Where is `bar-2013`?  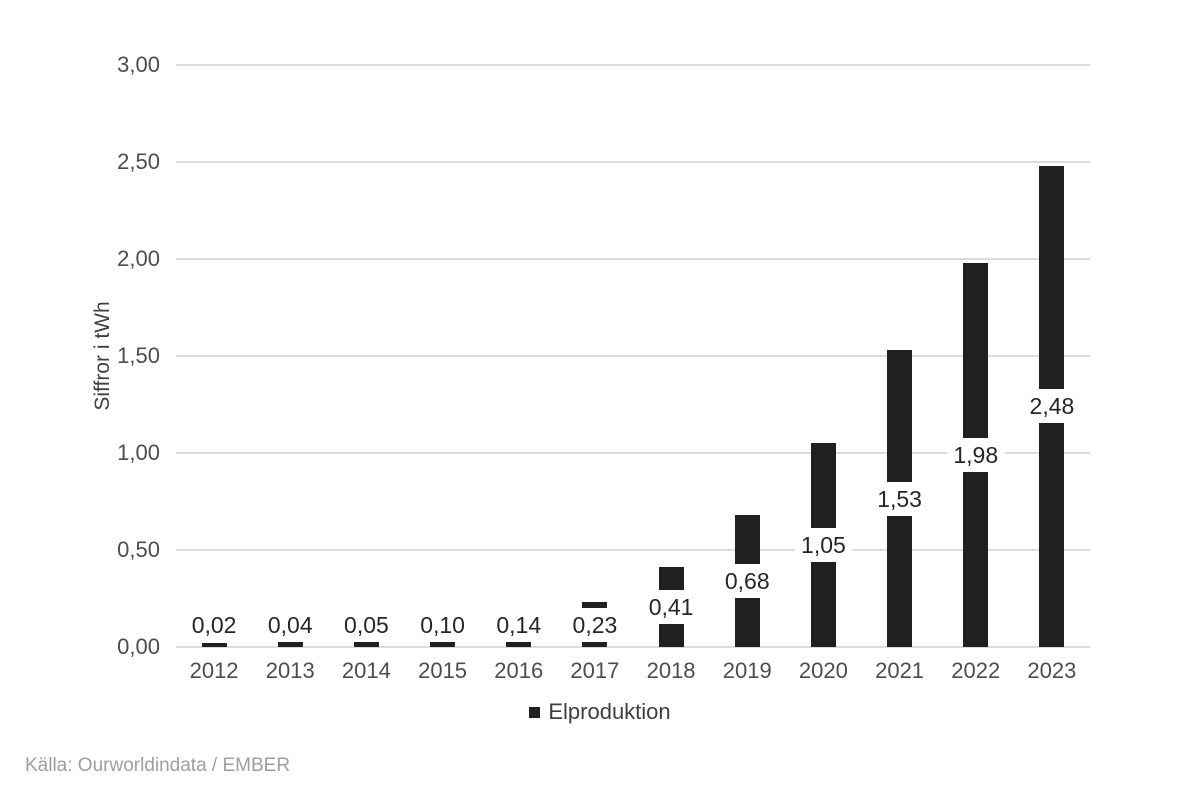 bar-2013 is located at coordinates (290, 643).